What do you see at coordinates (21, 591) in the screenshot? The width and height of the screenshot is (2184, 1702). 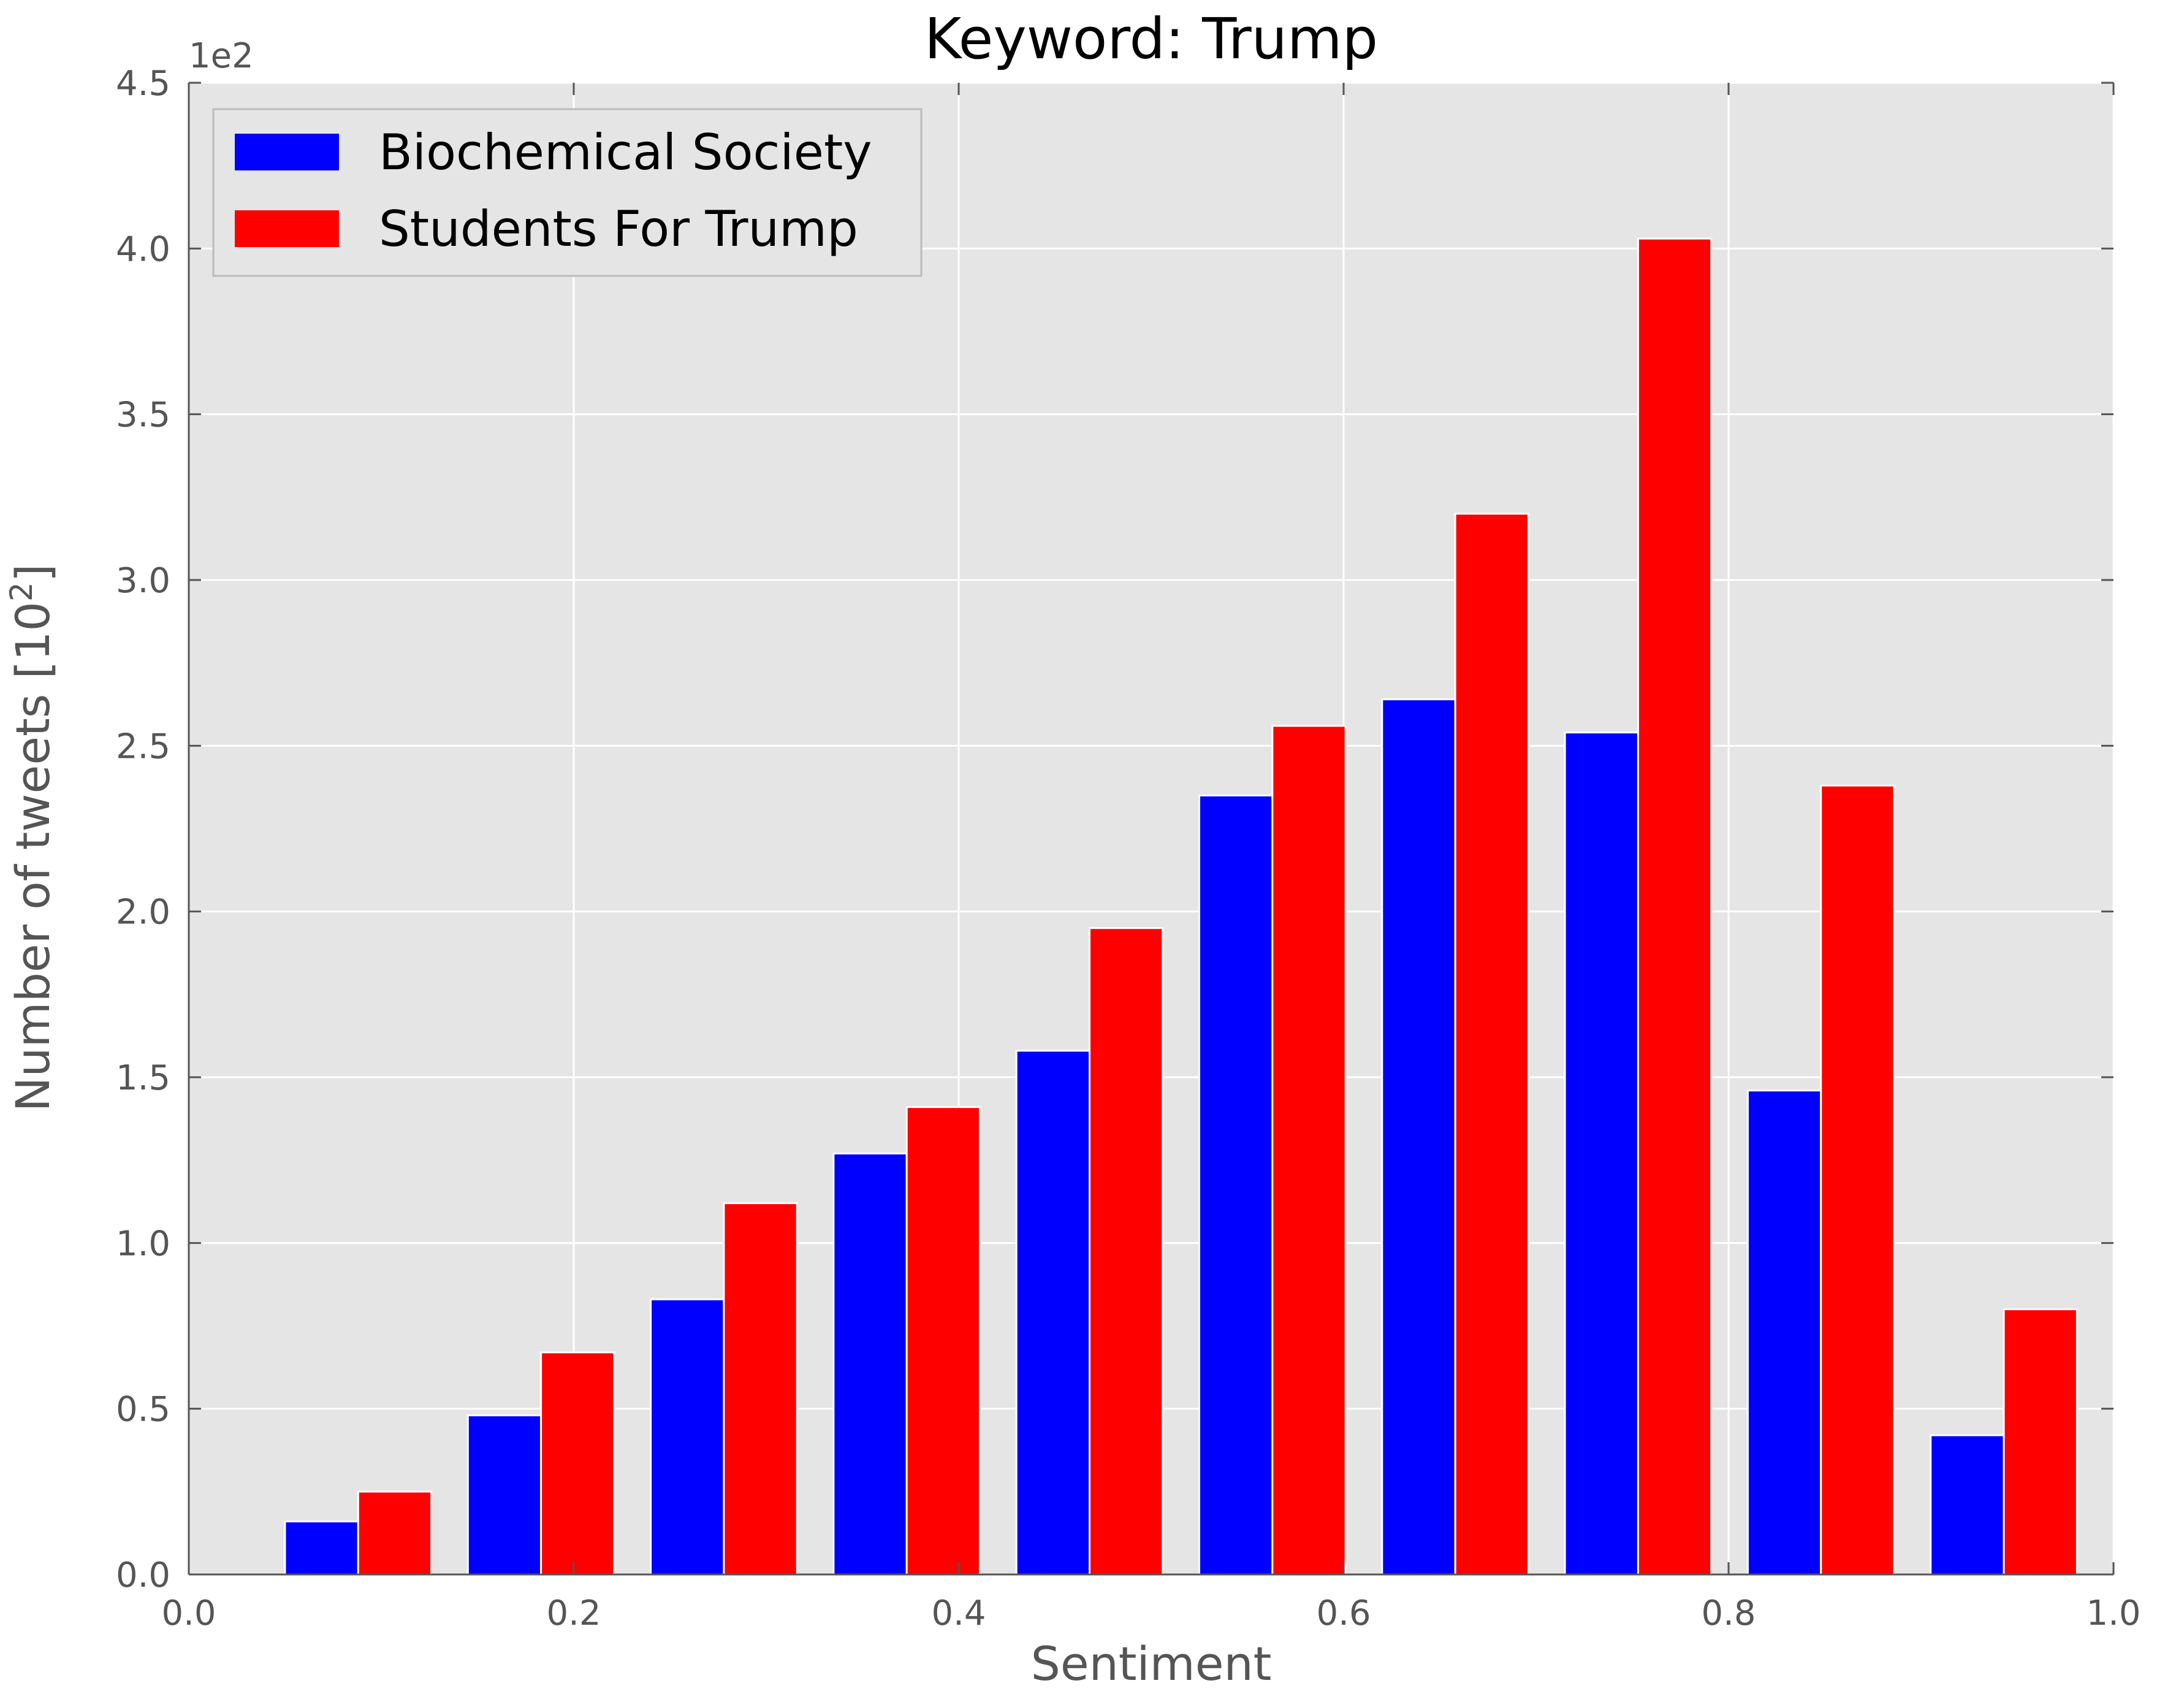 I see `y-axis-label-superscript: 2` at bounding box center [21, 591].